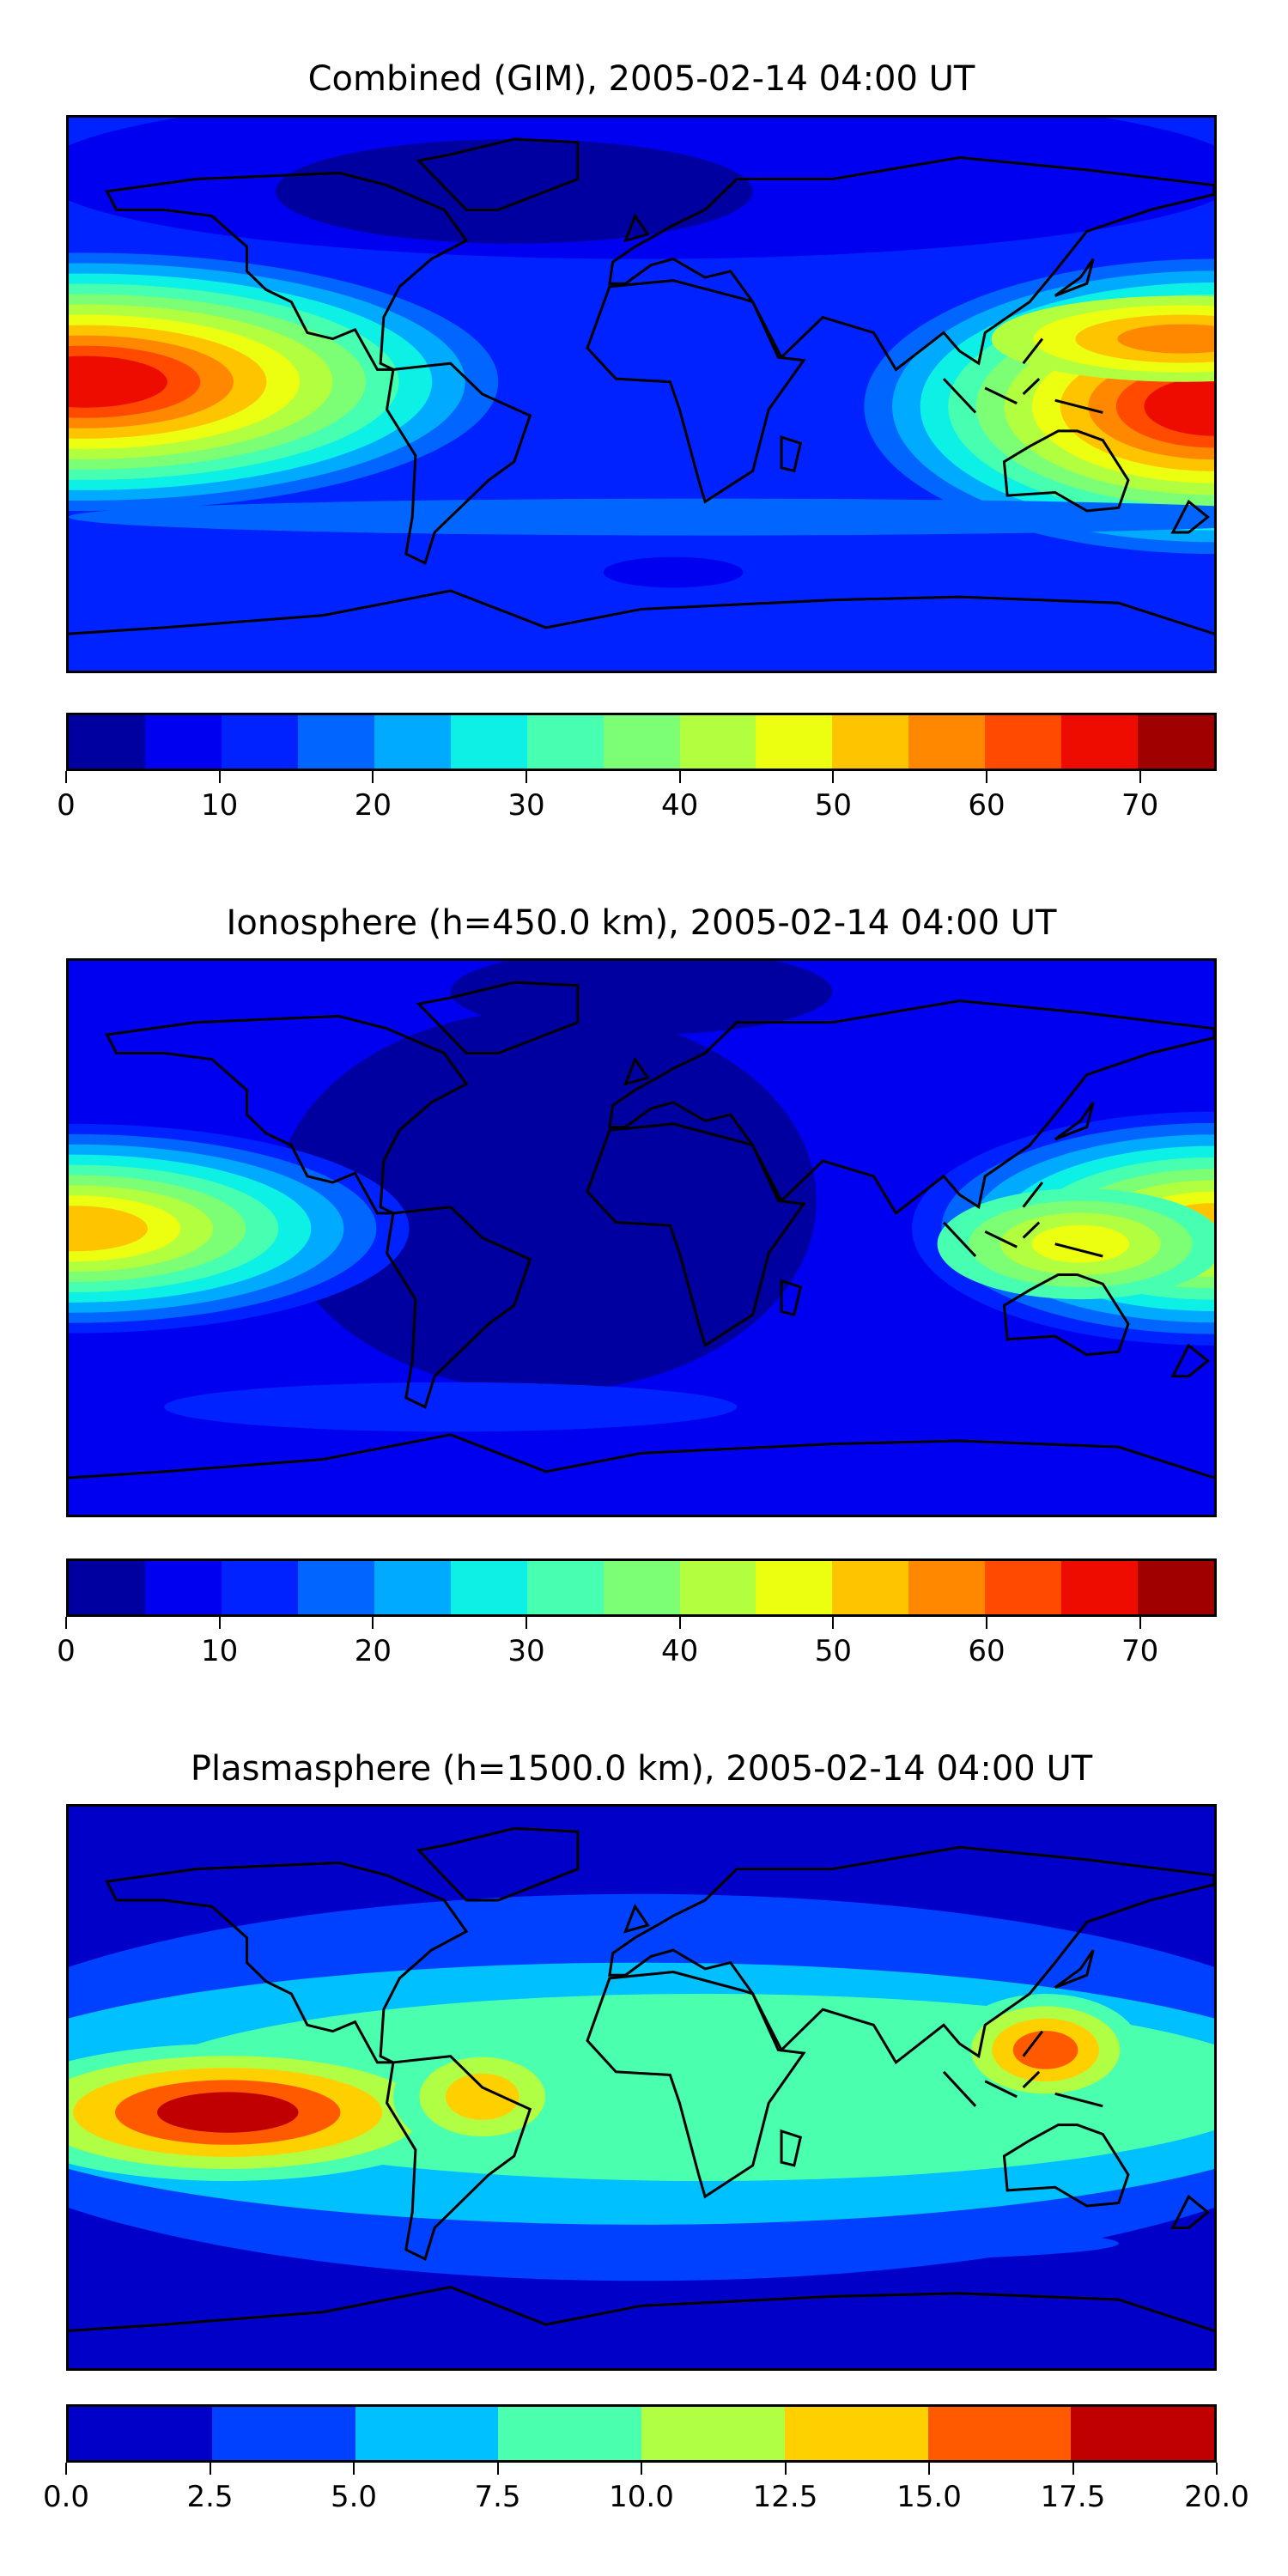 Image resolution: width=1288 pixels, height=2576 pixels. What do you see at coordinates (373, 806) in the screenshot?
I see `colorbar-tick-label: 20` at bounding box center [373, 806].